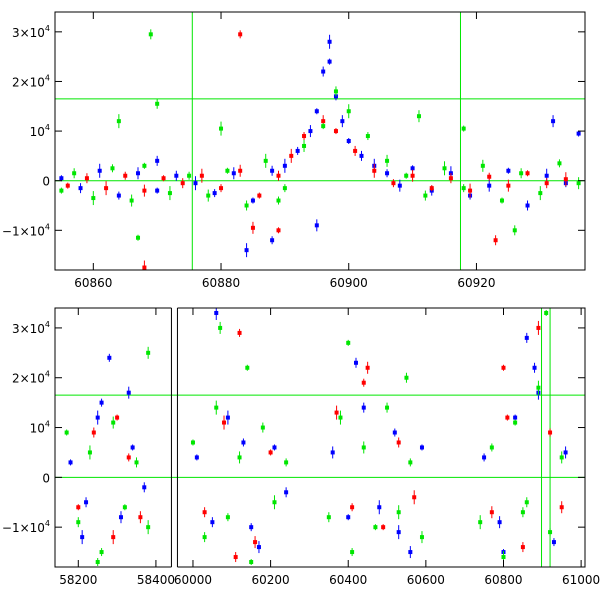 The width and height of the screenshot is (600, 600). I want to click on y-tick-mantissa: 3×10, so click(28, 33).